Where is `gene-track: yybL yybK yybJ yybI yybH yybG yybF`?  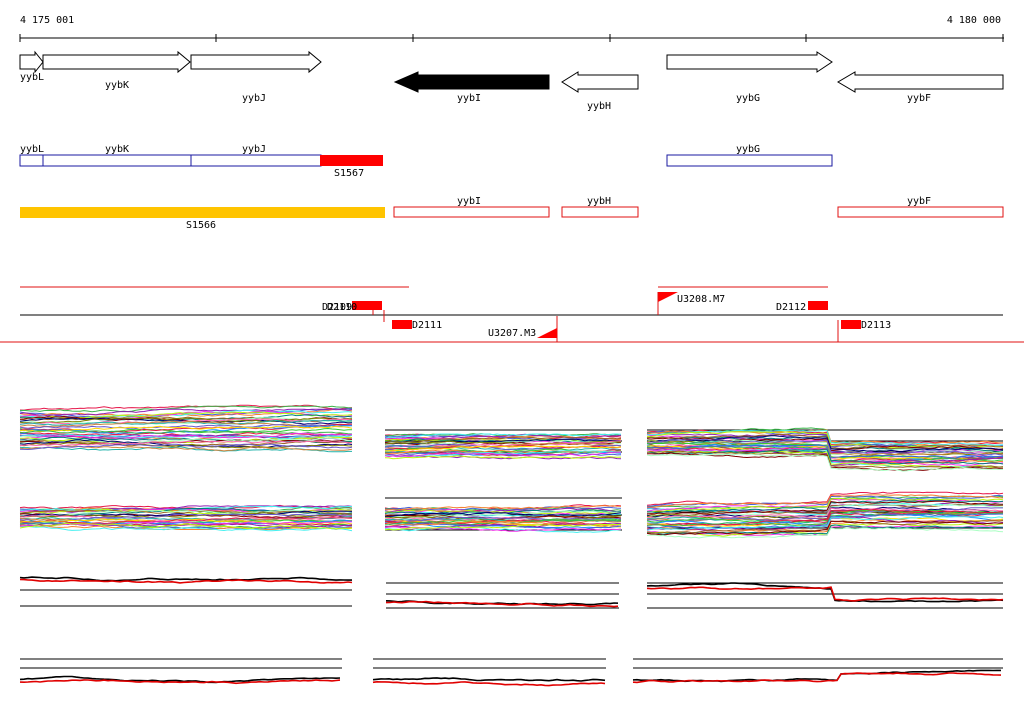 gene-track: yybL yybK yybJ yybI yybH yybG yybF is located at coordinates (511, 81).